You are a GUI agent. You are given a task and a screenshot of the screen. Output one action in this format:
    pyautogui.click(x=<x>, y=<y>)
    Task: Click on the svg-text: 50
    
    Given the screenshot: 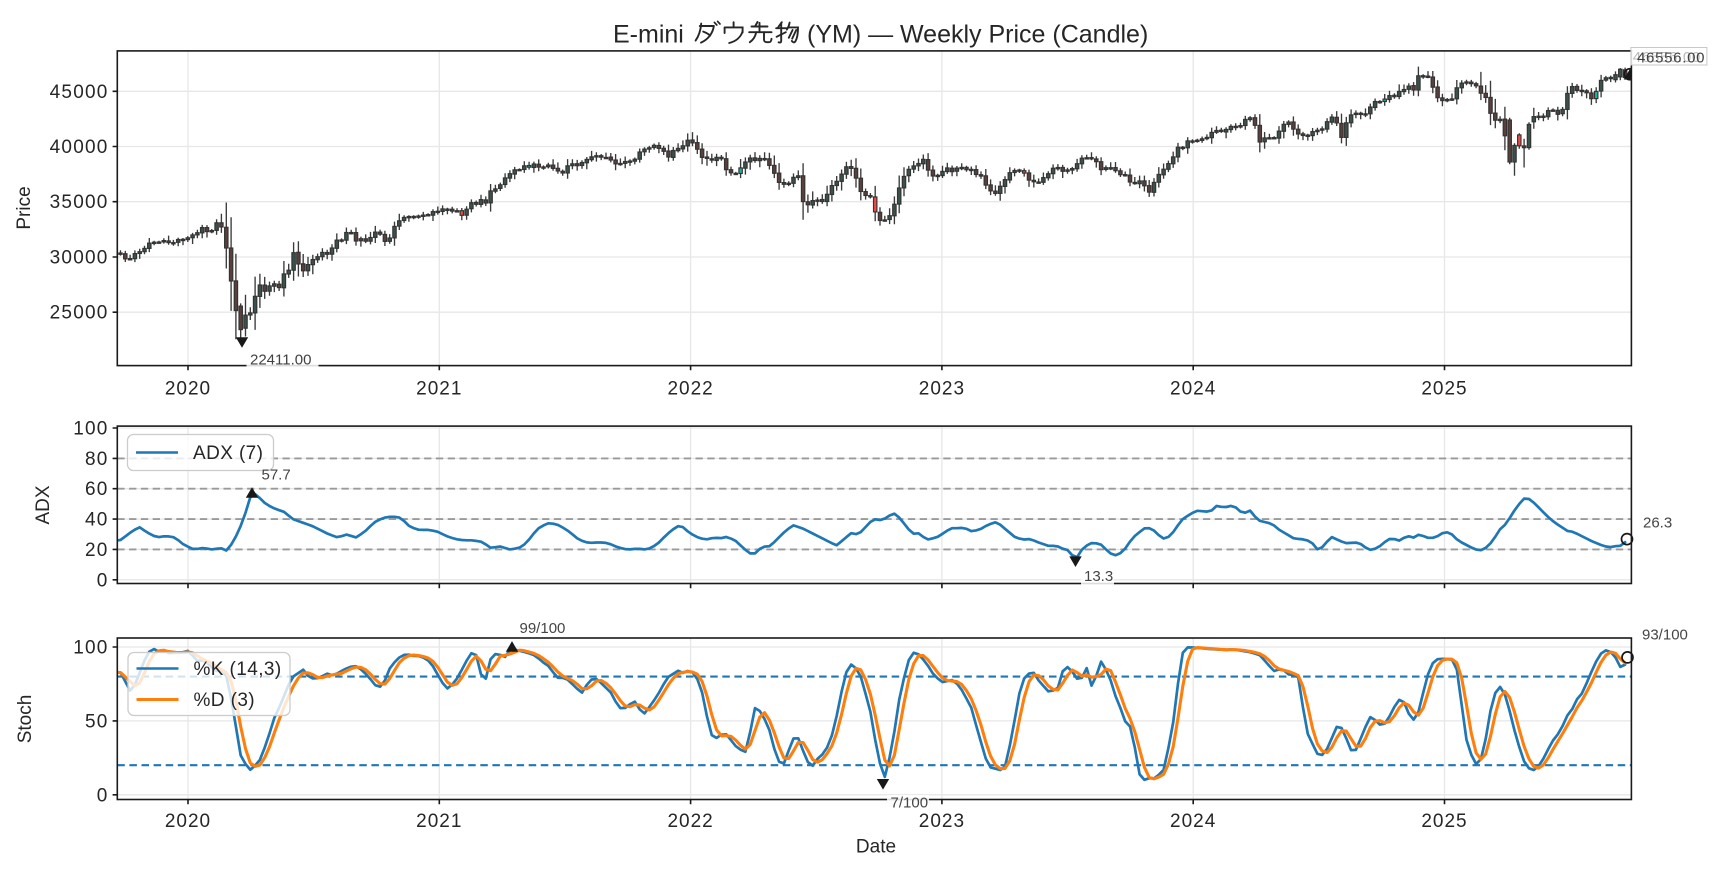 What is the action you would take?
    pyautogui.click(x=97, y=721)
    